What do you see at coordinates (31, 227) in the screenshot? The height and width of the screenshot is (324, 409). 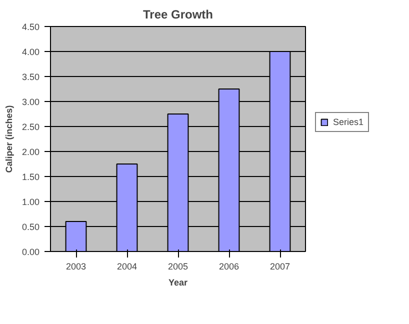 I see `y-tick-label: 0.50` at bounding box center [31, 227].